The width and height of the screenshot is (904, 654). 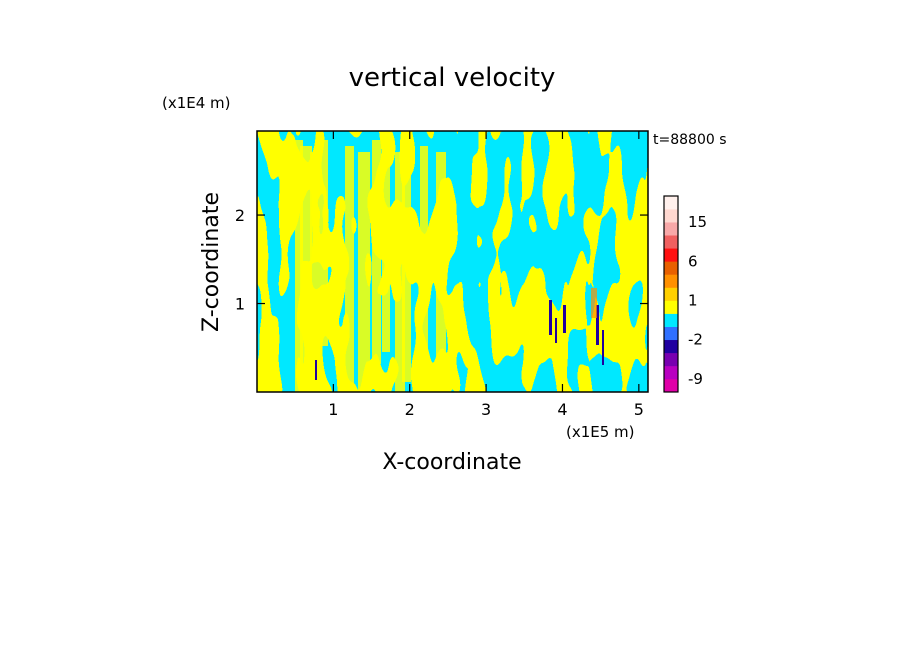 I want to click on y-scale-label: (x1E4 m), so click(x=196, y=103).